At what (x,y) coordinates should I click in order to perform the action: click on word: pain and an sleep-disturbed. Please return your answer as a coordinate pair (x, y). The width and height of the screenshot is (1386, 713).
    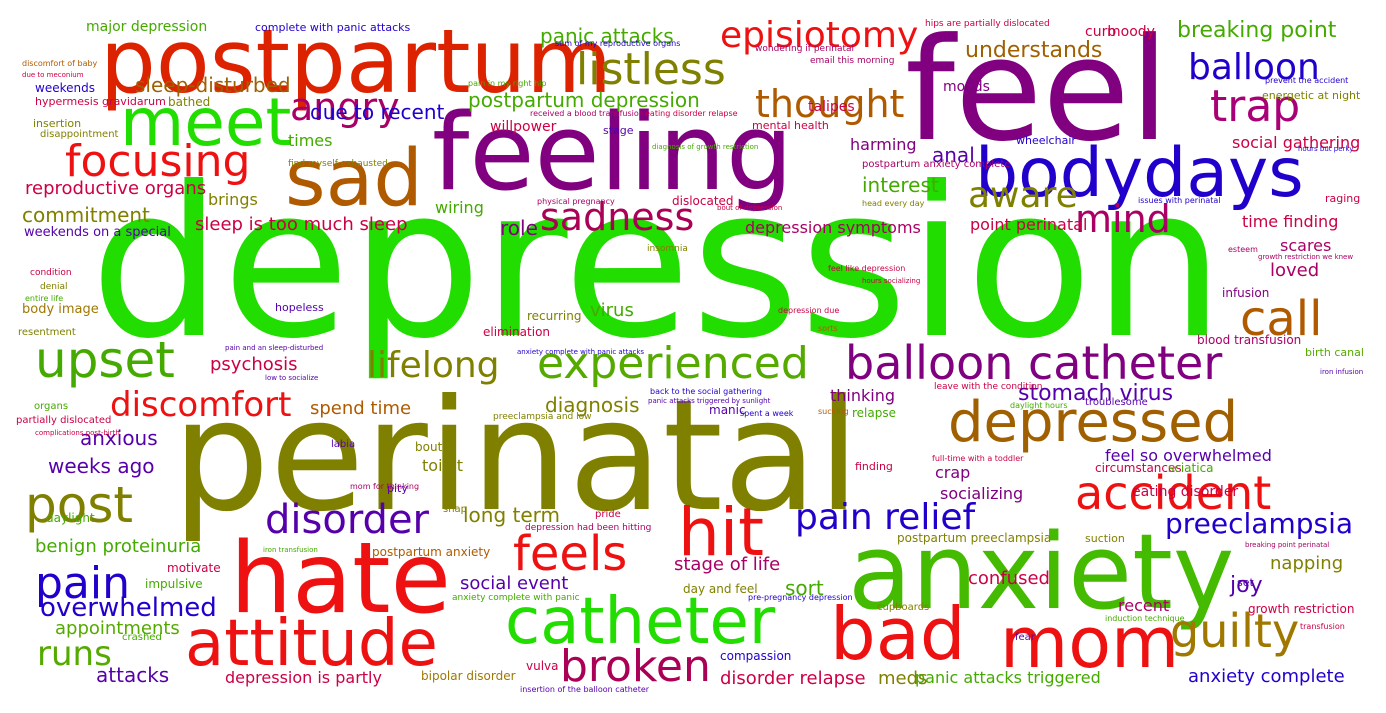
    Looking at the image, I should click on (274, 348).